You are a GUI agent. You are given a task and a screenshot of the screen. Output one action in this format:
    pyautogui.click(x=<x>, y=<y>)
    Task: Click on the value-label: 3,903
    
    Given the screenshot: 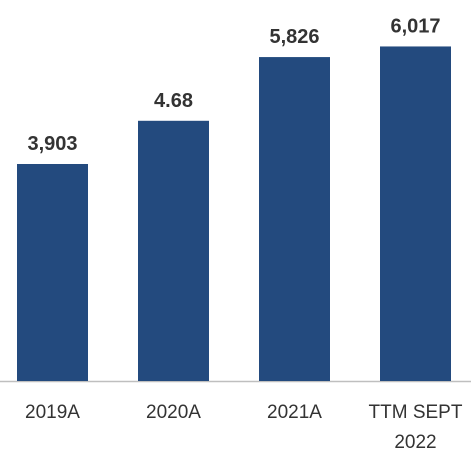 What is the action you would take?
    pyautogui.click(x=52, y=144)
    